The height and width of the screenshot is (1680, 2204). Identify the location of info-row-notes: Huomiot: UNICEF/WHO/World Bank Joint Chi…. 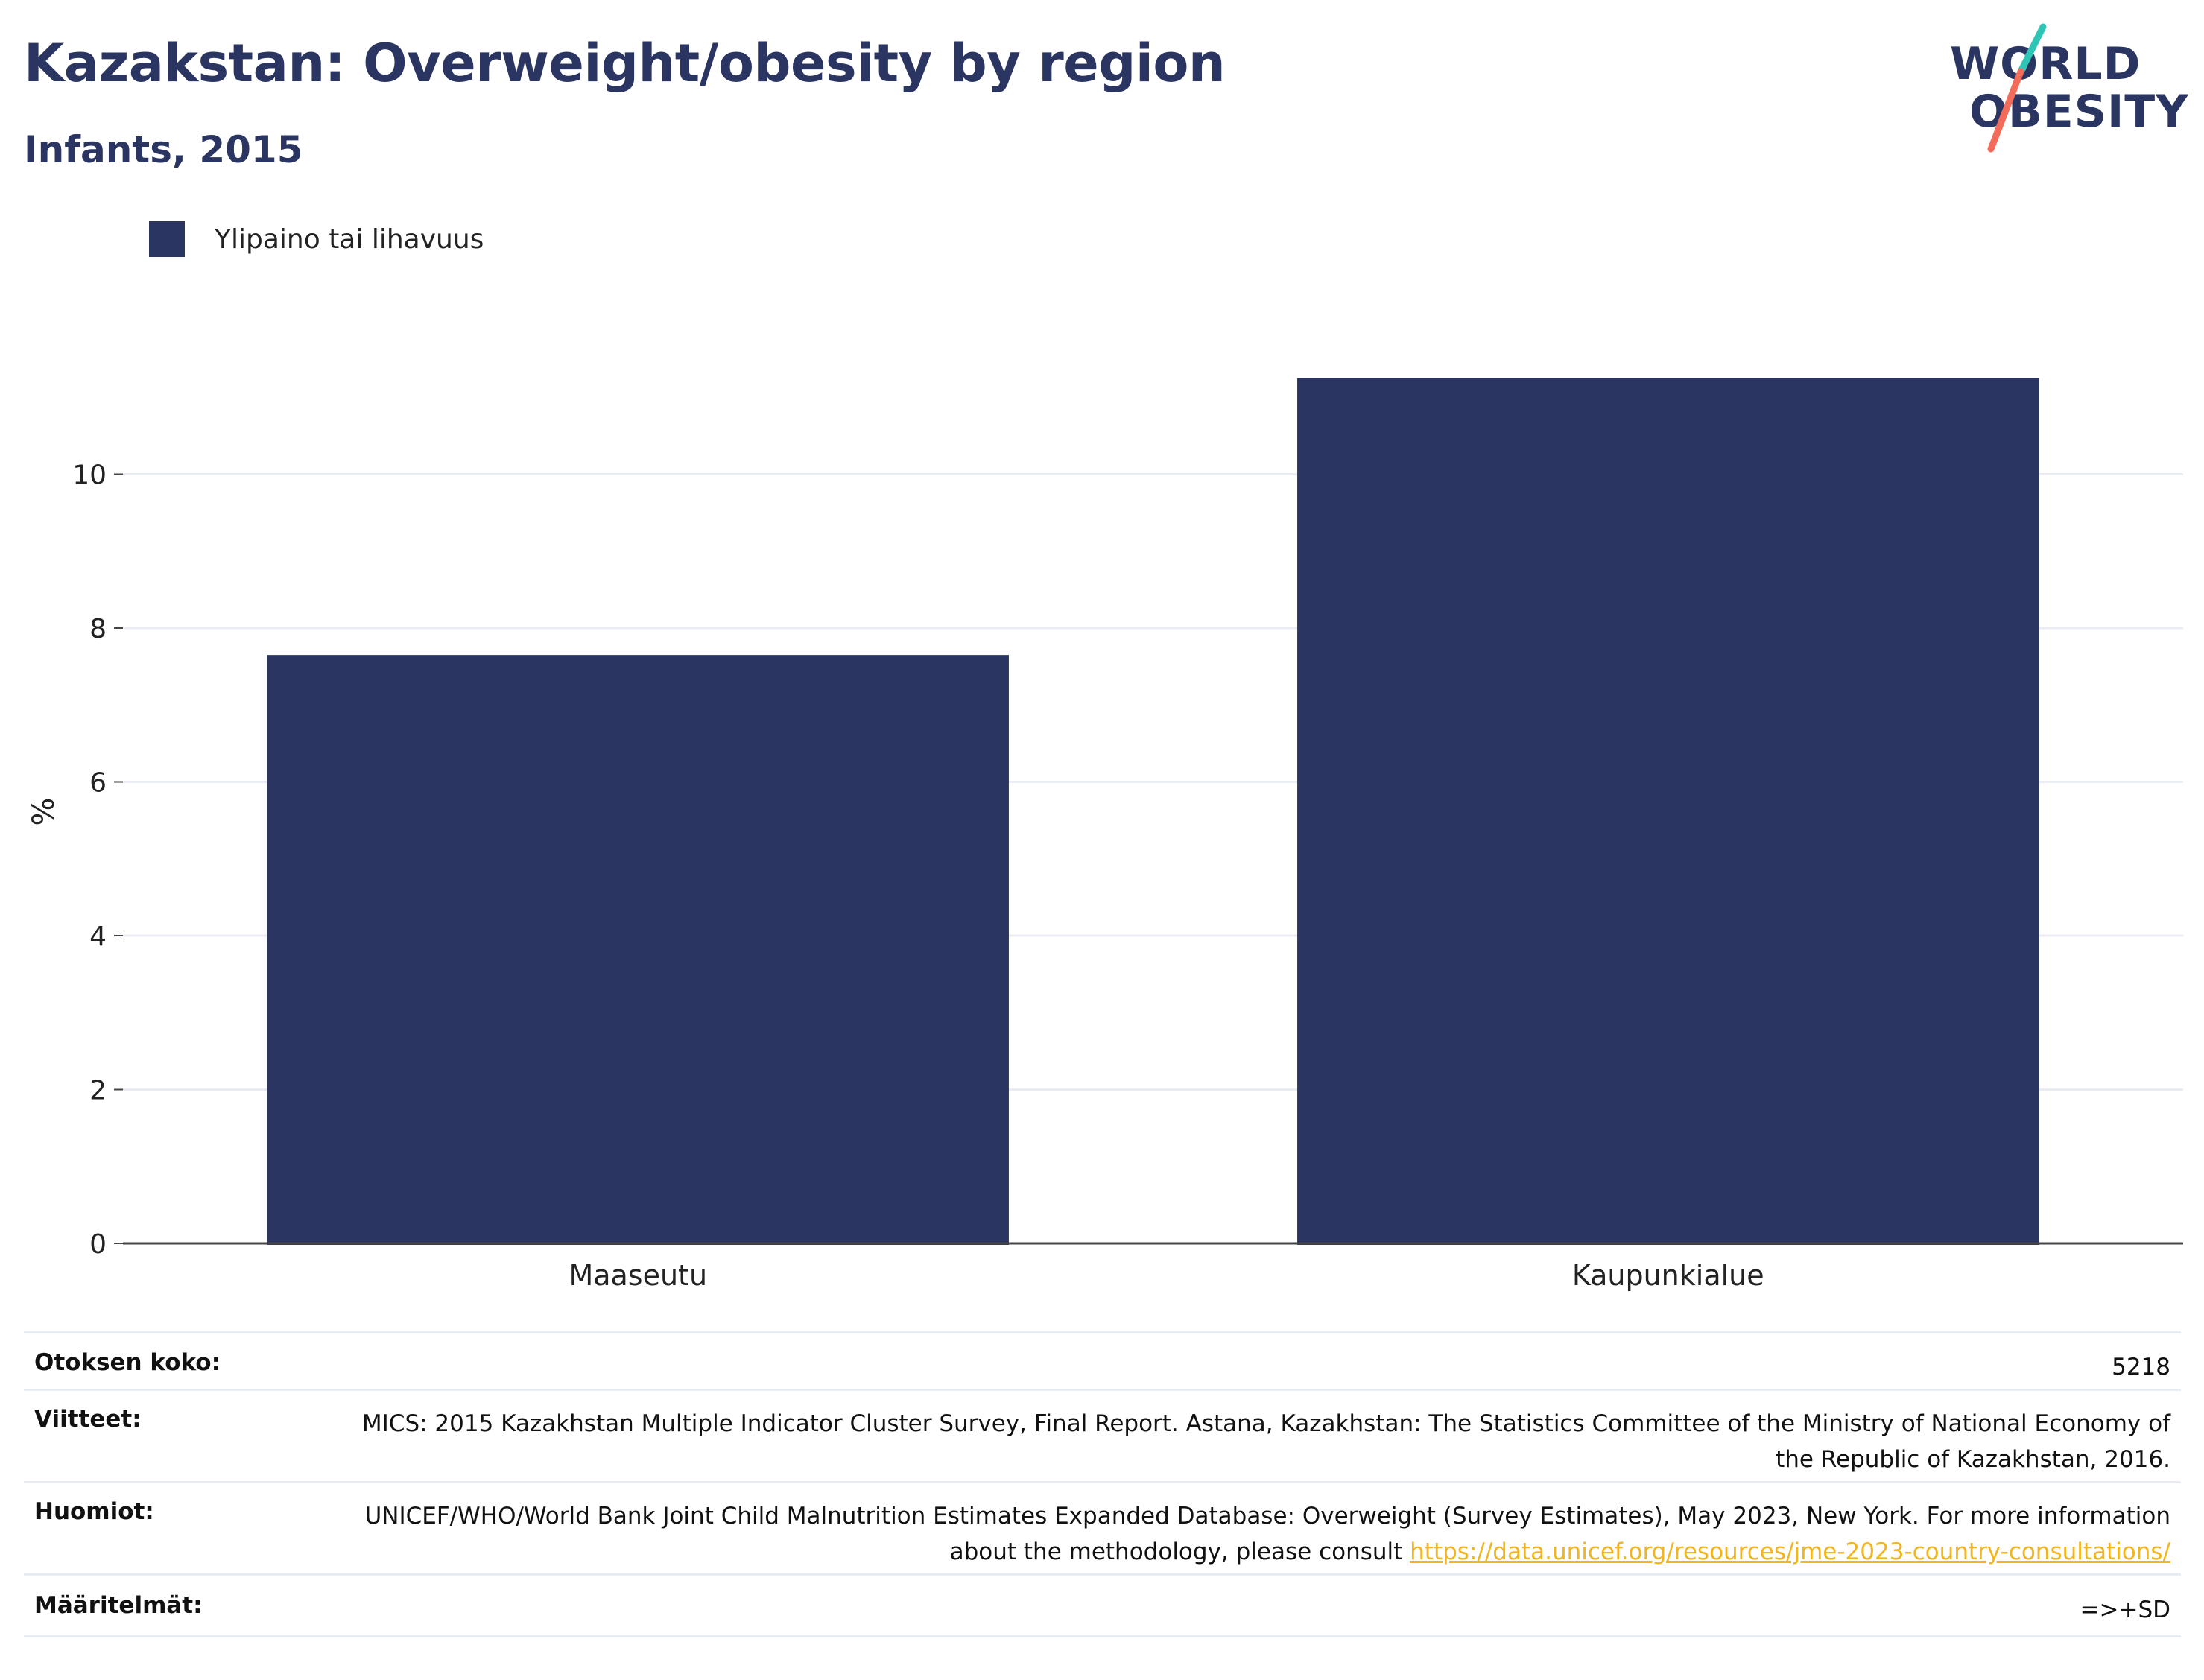
(1102, 1528).